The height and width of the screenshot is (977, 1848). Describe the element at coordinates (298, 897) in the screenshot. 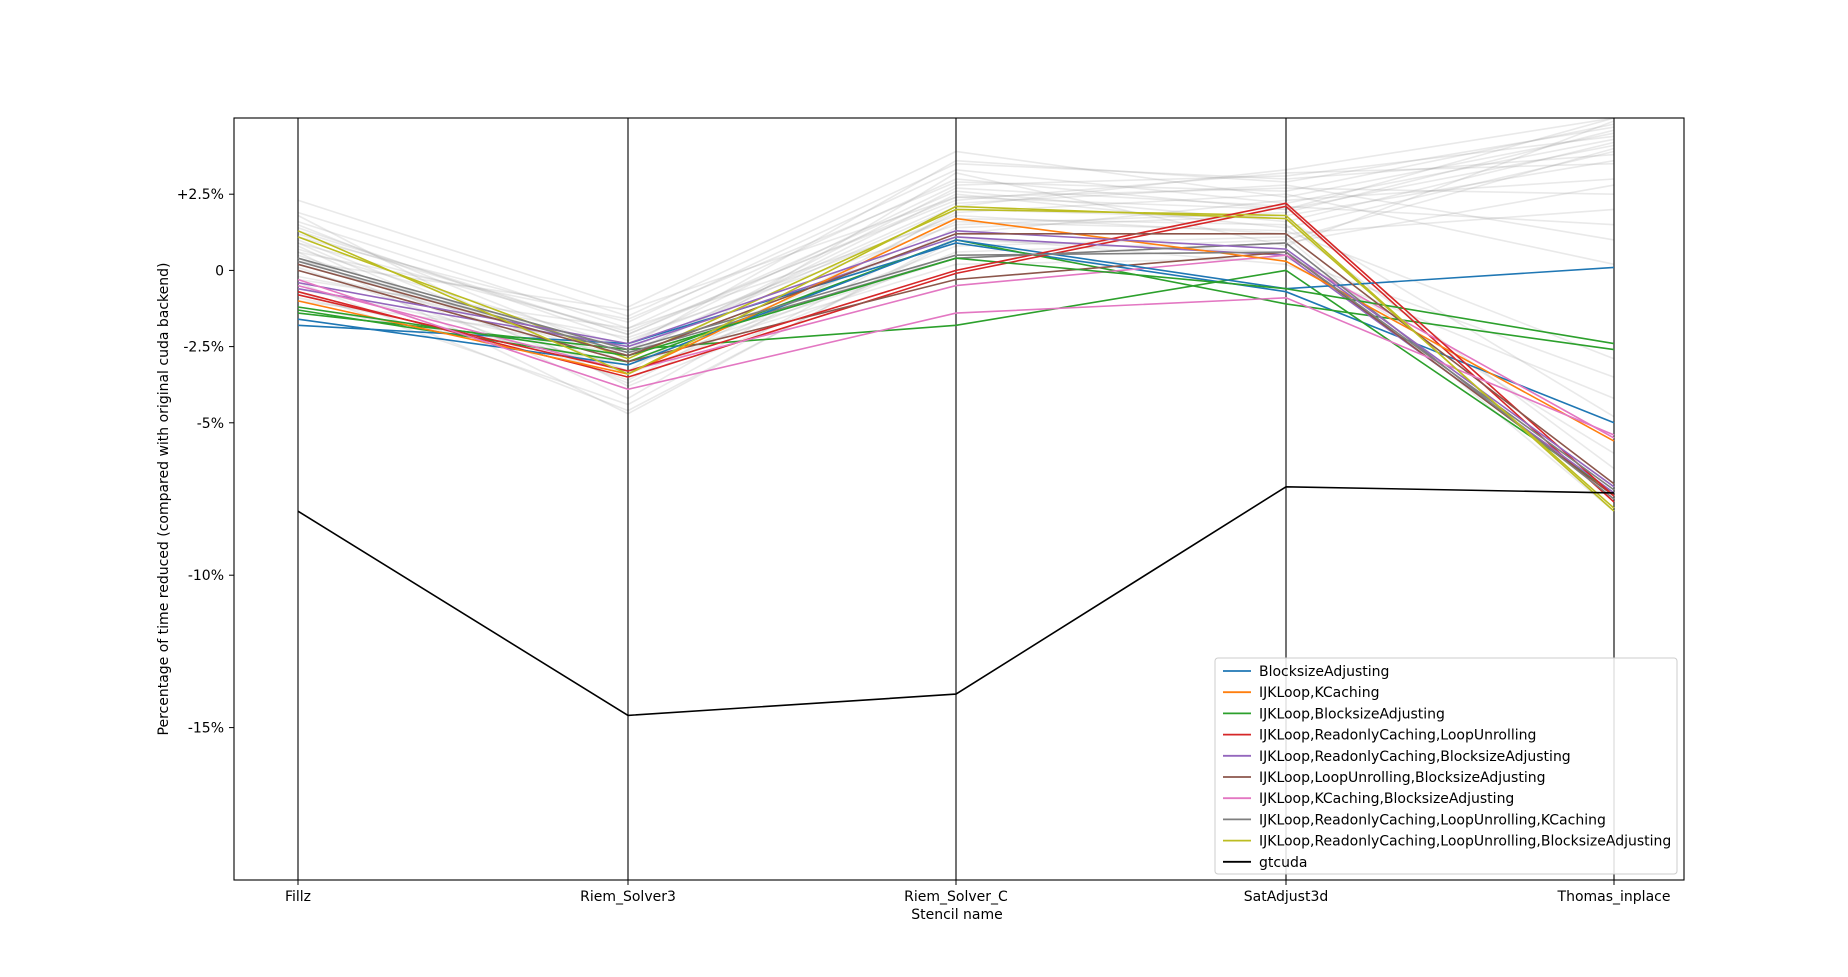

I see `x-tick-label: Fillz` at that location.